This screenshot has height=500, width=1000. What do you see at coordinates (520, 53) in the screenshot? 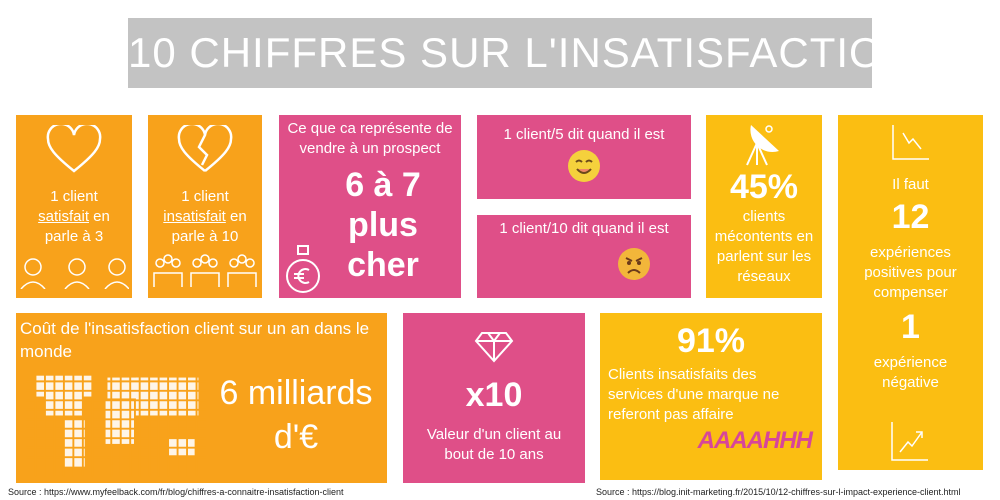
I see `page-title: 10 CHIFFRES SUR L'INSATISFACTION` at bounding box center [520, 53].